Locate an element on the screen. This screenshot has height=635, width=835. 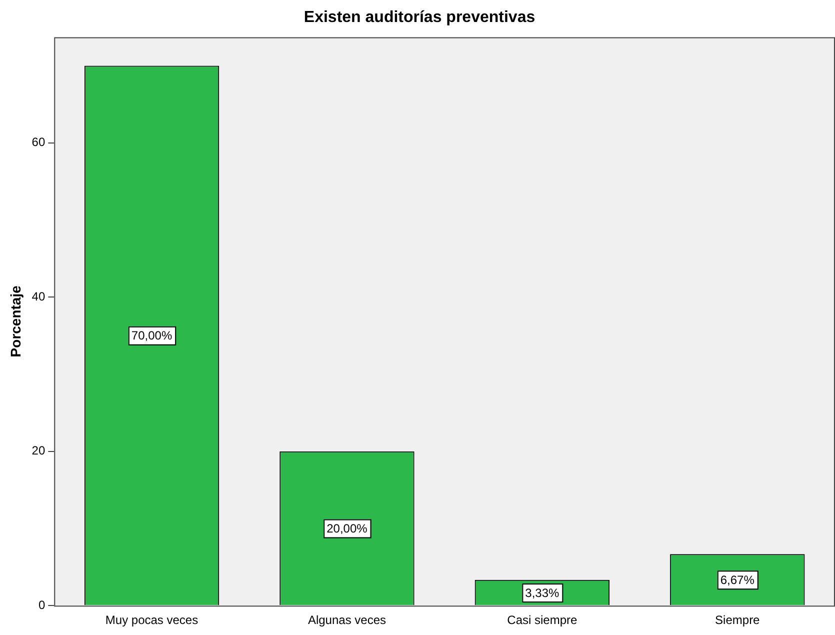
x-tick-label: Algunas veces is located at coordinates (347, 620).